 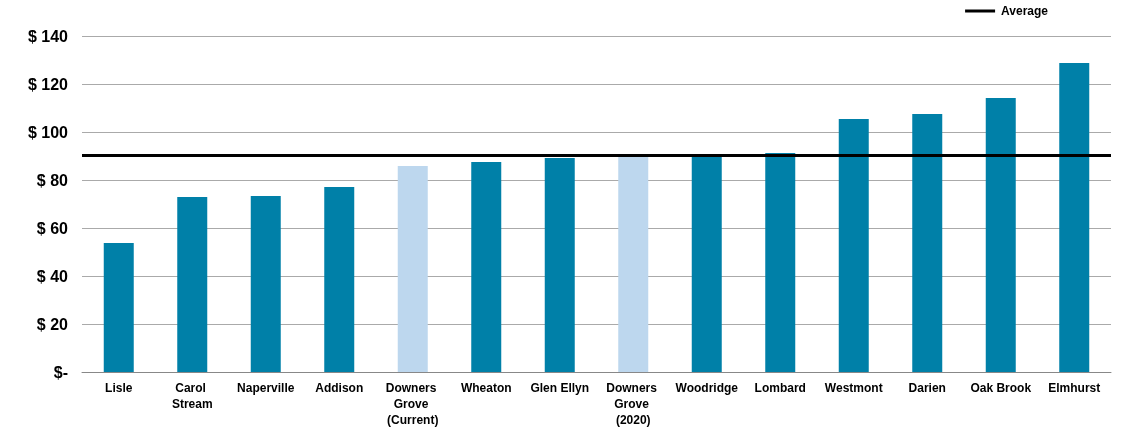 What do you see at coordinates (633, 404) in the screenshot?
I see `x-tick-label: Downers Grove (2020)` at bounding box center [633, 404].